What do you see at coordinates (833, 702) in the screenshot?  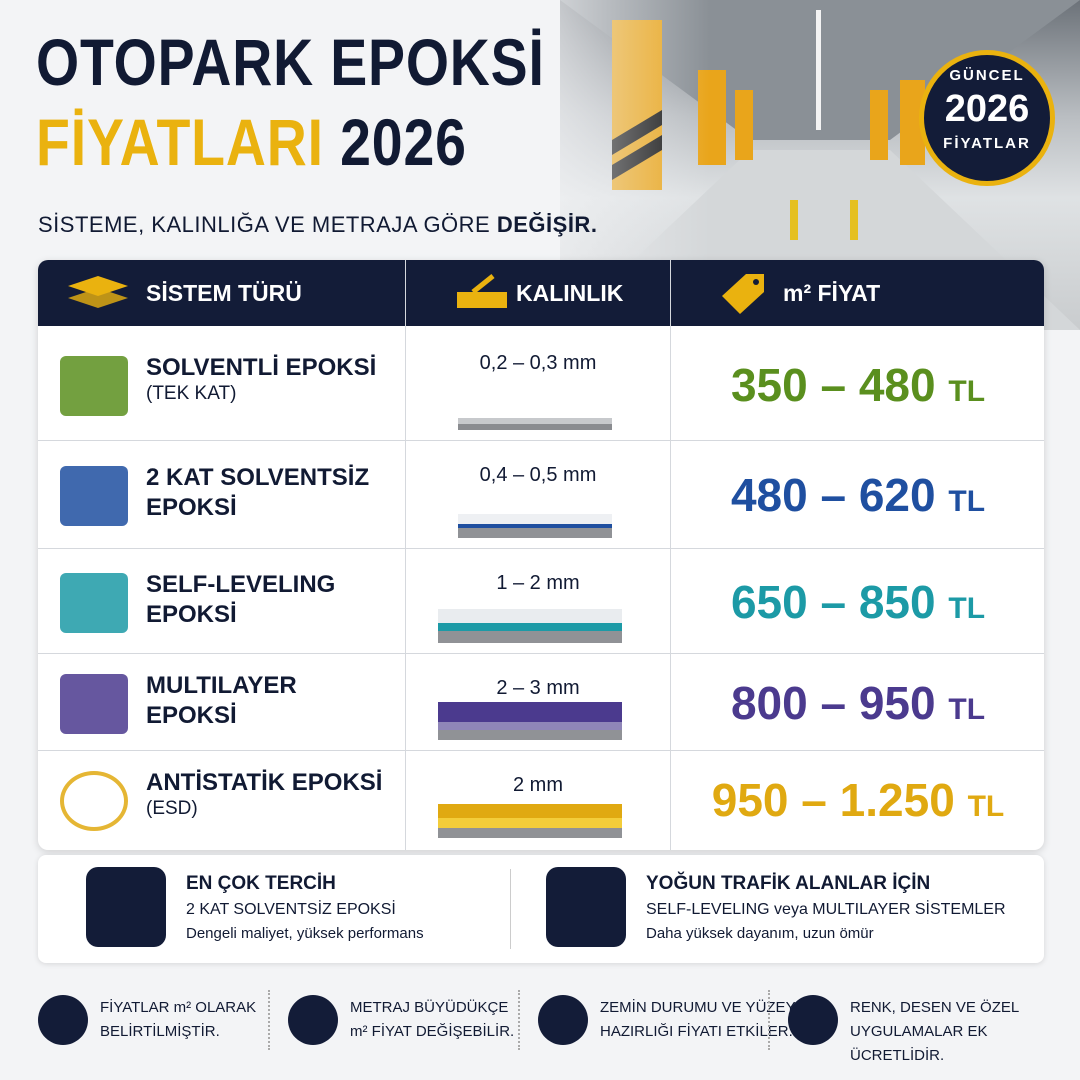 I see `price-range: 800 – 950` at bounding box center [833, 702].